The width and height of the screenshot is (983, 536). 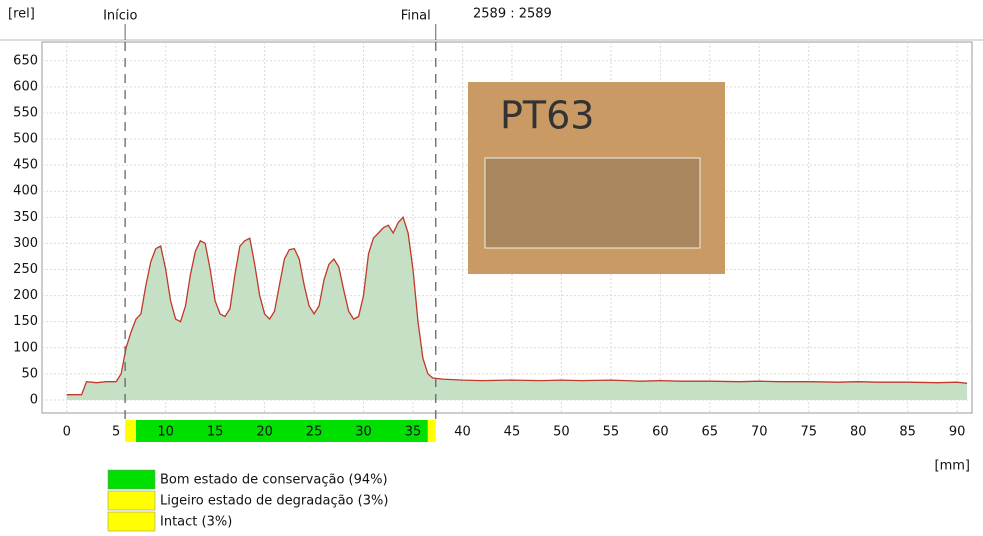 I want to click on y-tick-label: 0, so click(x=34, y=399).